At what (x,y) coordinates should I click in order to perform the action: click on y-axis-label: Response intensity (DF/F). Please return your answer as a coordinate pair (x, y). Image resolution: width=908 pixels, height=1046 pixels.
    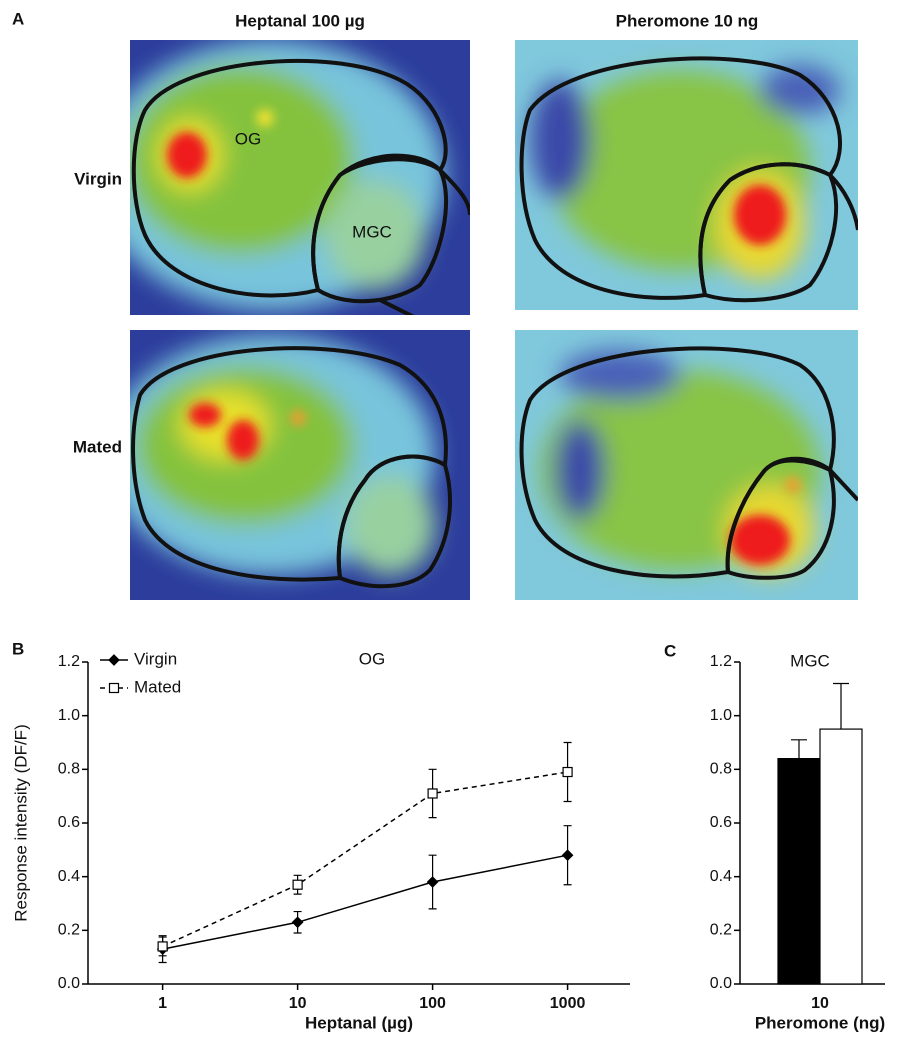
    Looking at the image, I should click on (20, 822).